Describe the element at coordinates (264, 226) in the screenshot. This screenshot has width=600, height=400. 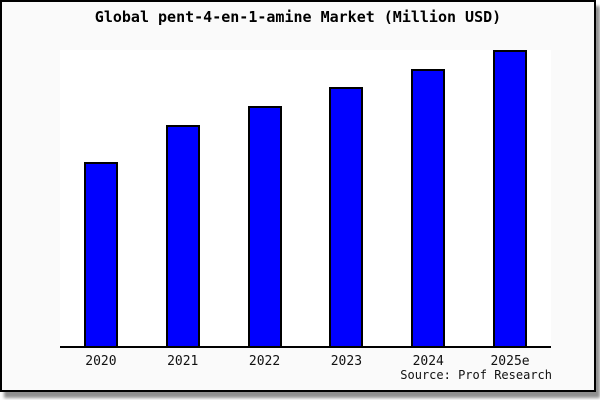
I see `bar-2022` at that location.